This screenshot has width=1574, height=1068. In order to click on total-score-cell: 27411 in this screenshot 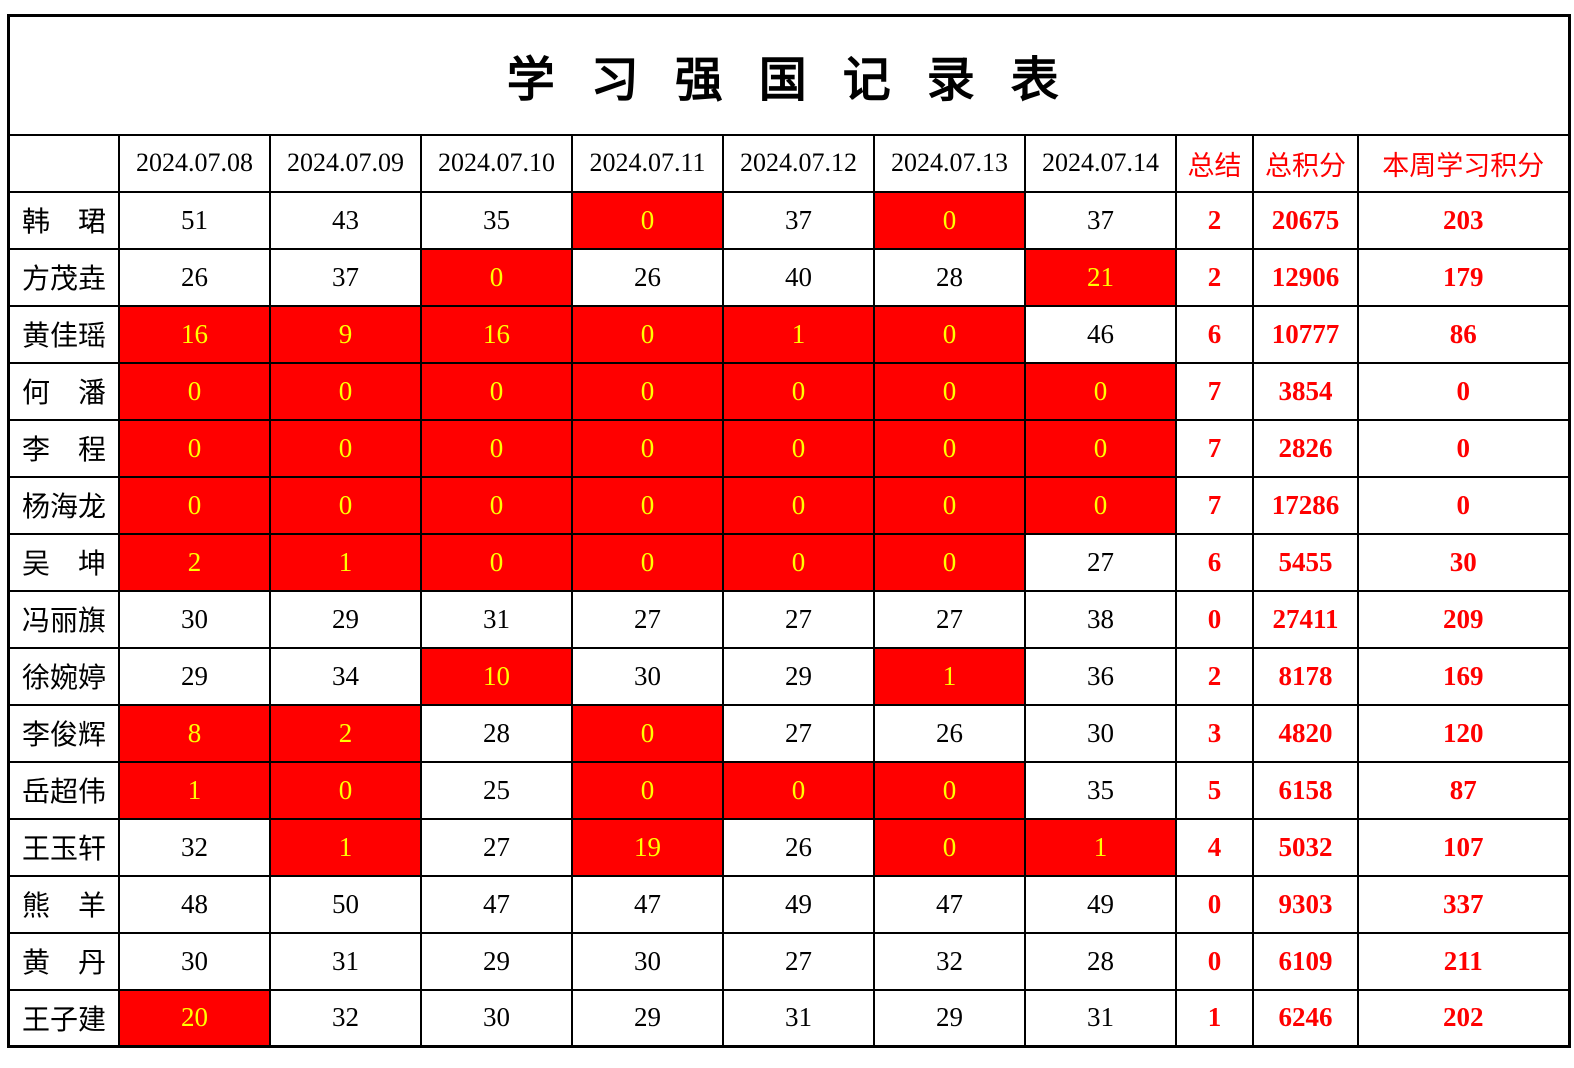, I will do `click(1306, 619)`.